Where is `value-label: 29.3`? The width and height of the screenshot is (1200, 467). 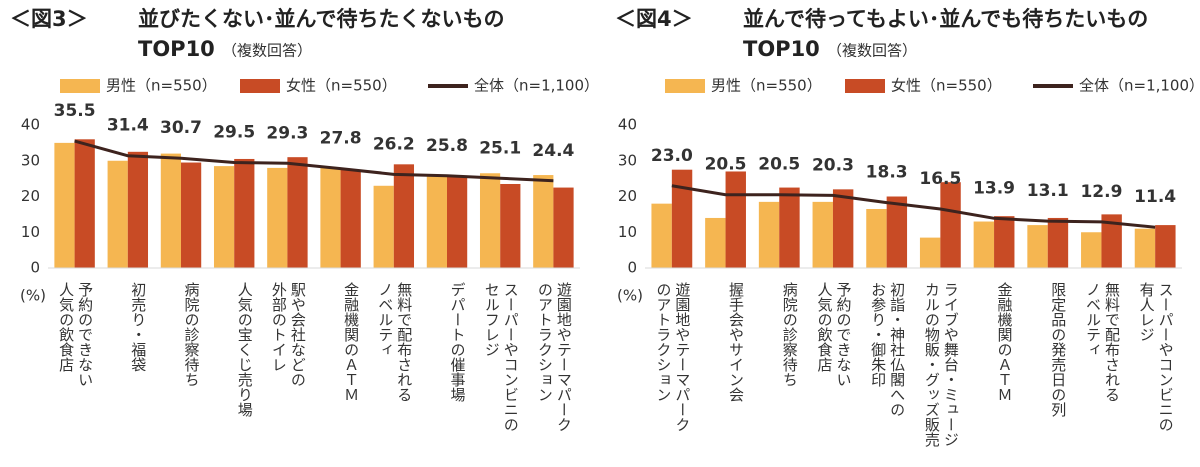 value-label: 29.3 is located at coordinates (287, 133).